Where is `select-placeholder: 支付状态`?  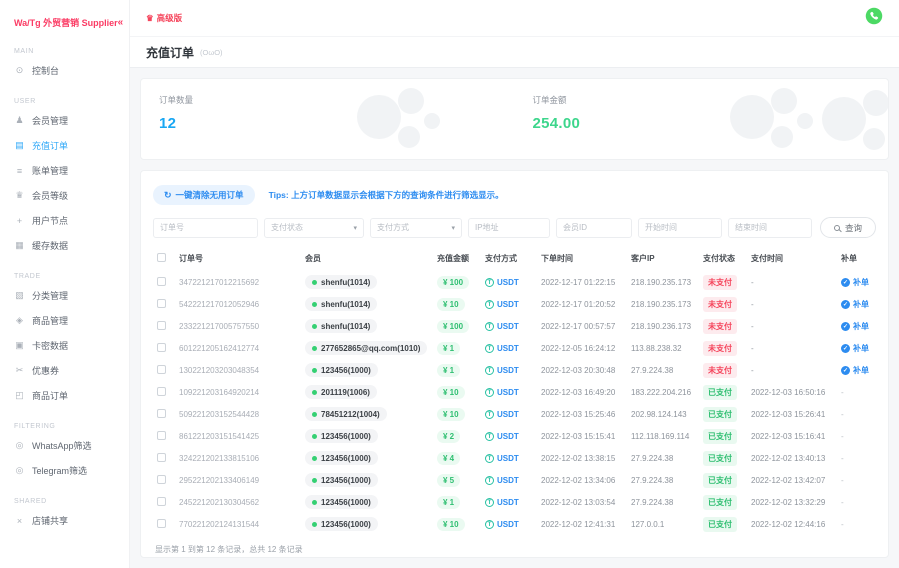 select-placeholder: 支付状态 is located at coordinates (287, 227).